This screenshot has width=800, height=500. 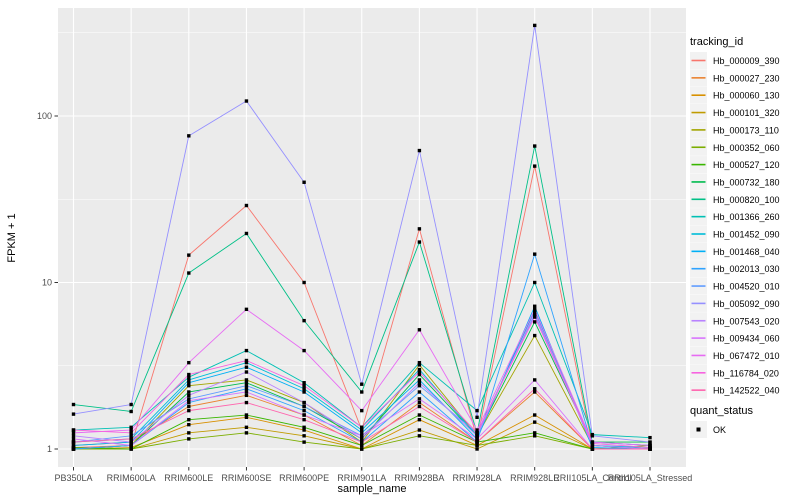 What do you see at coordinates (746, 235) in the screenshot?
I see `legend-entry-label: Hb_001452_090` at bounding box center [746, 235].